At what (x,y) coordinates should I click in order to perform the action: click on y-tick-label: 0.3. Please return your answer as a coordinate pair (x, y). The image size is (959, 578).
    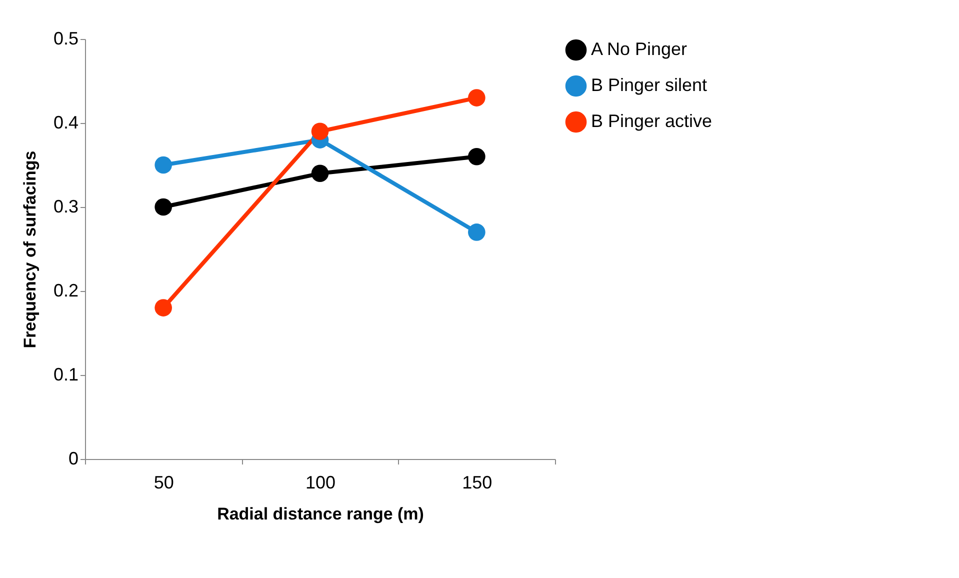
    Looking at the image, I should click on (65, 206).